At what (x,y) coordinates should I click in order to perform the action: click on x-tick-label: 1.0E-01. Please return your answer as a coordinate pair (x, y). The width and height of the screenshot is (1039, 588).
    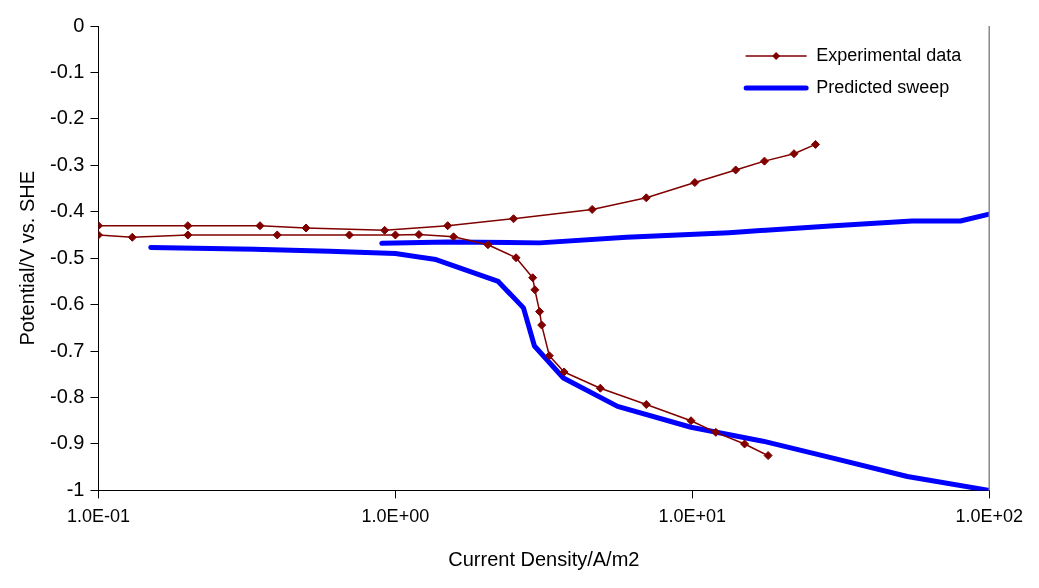
    Looking at the image, I should click on (98, 516).